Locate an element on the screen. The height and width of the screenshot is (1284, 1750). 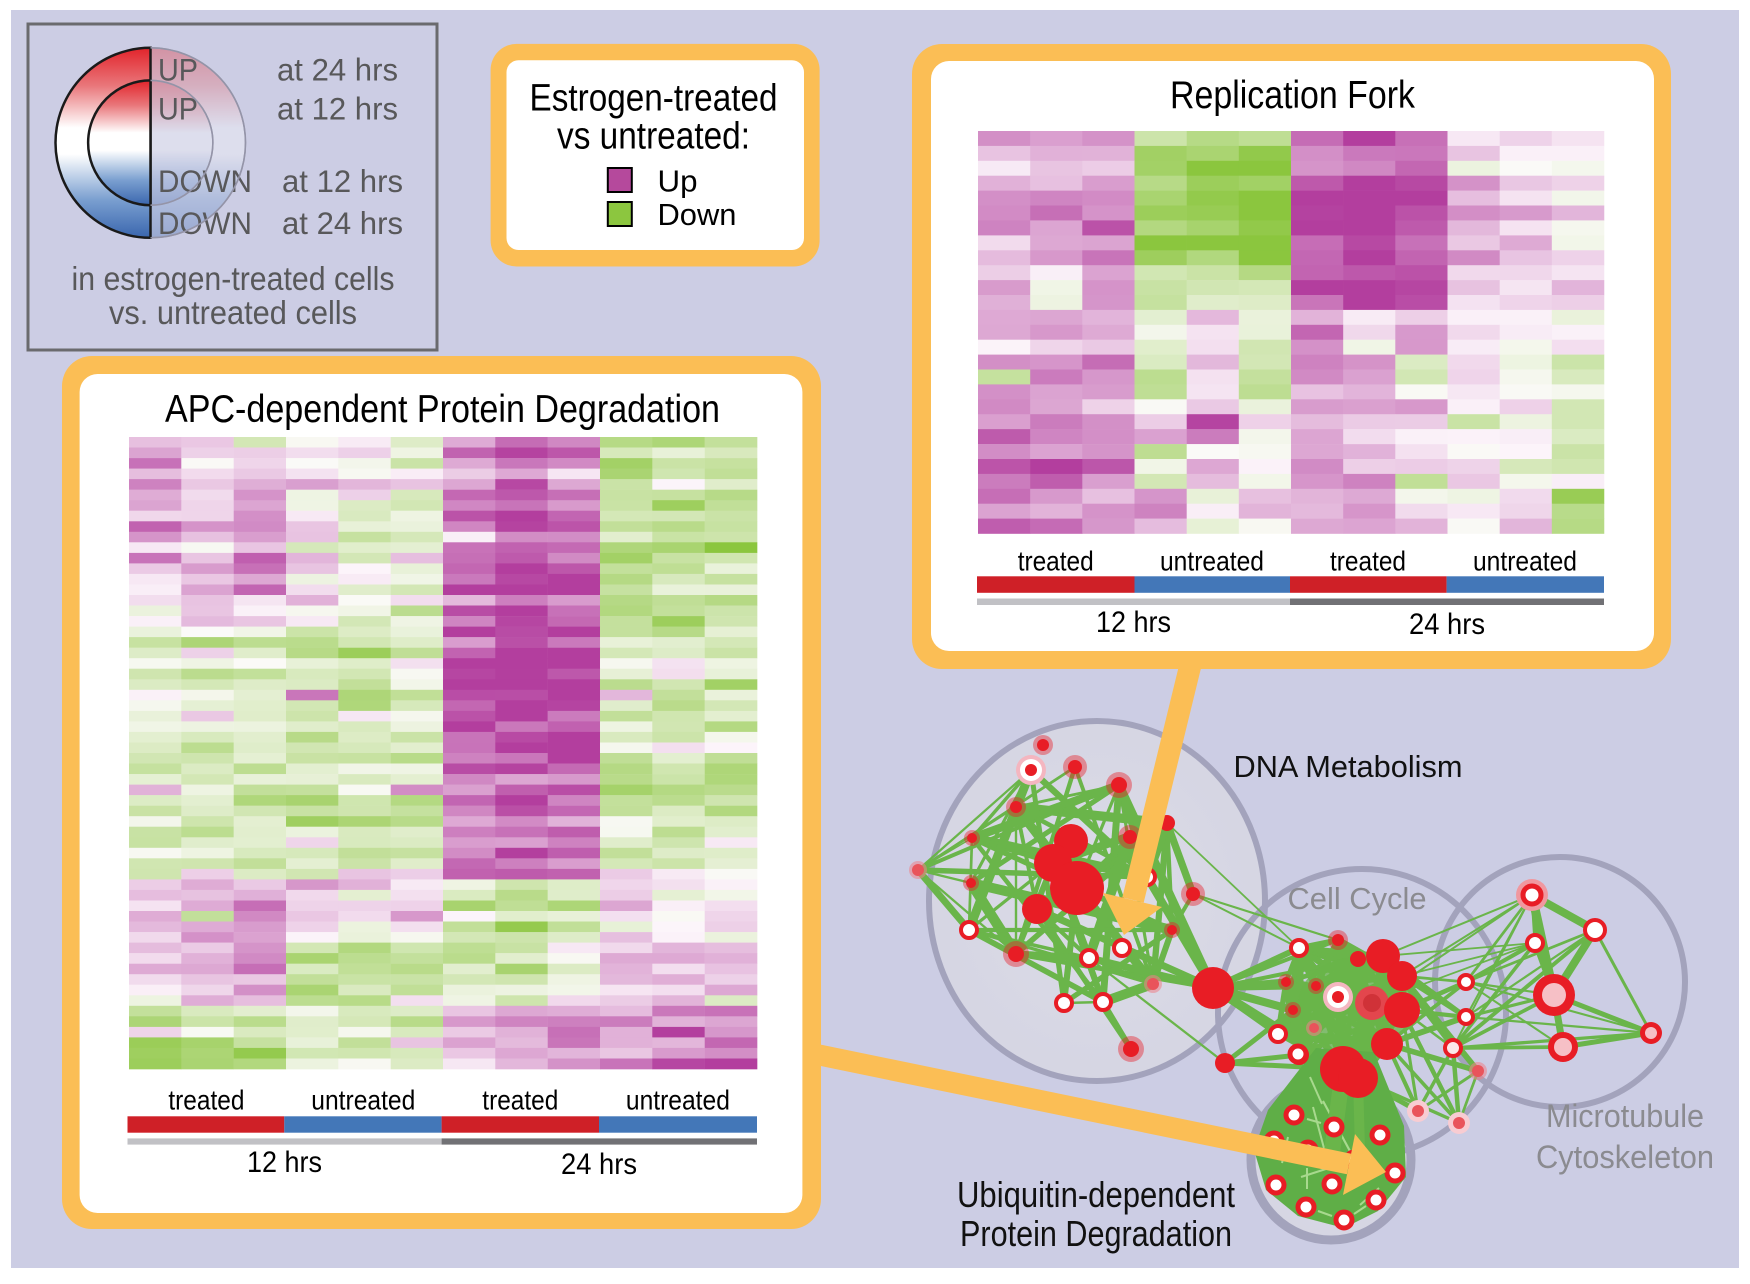
svg-text: Up is located at coordinates (678, 181).